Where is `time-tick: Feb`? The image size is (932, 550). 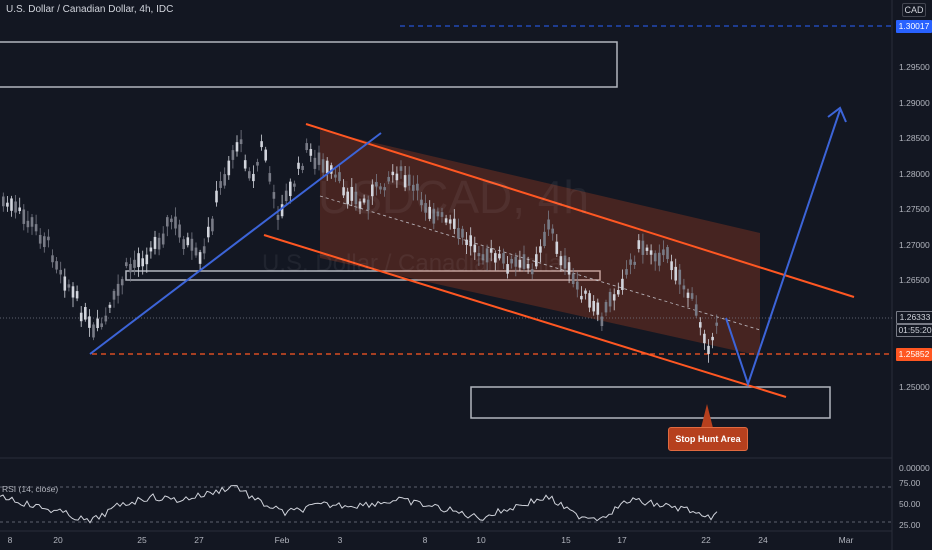 time-tick: Feb is located at coordinates (282, 540).